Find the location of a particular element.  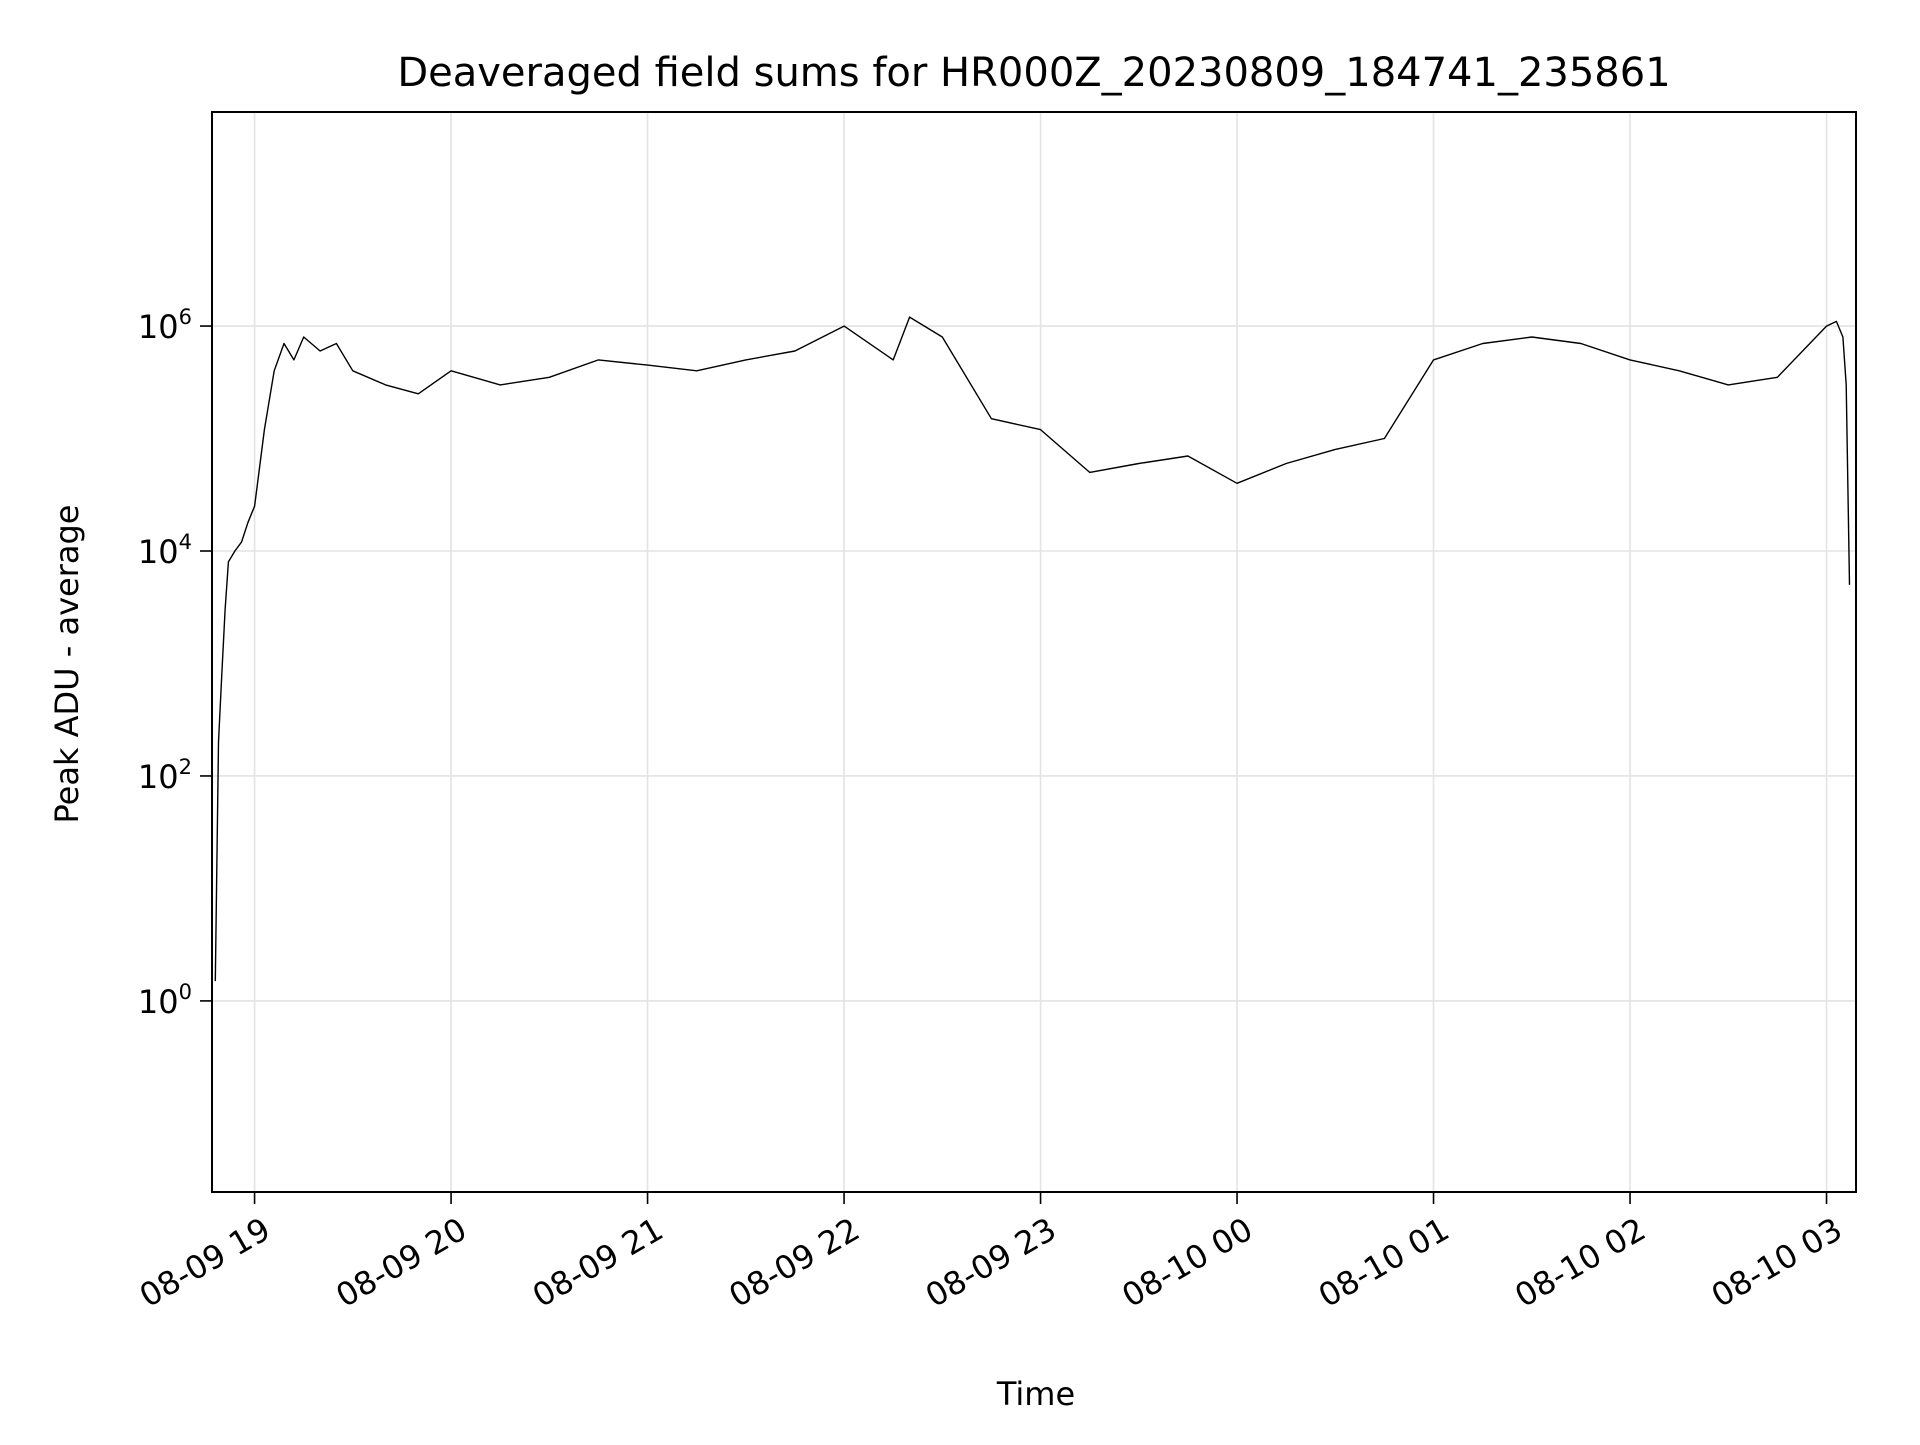

x-tick-label: 08-09 22 is located at coordinates (794, 1262).